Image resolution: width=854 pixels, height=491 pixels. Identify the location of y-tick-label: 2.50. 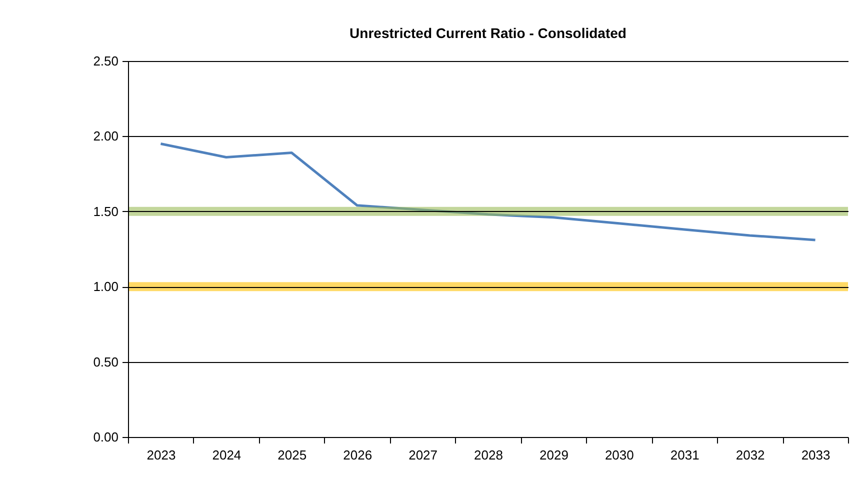
(105, 61).